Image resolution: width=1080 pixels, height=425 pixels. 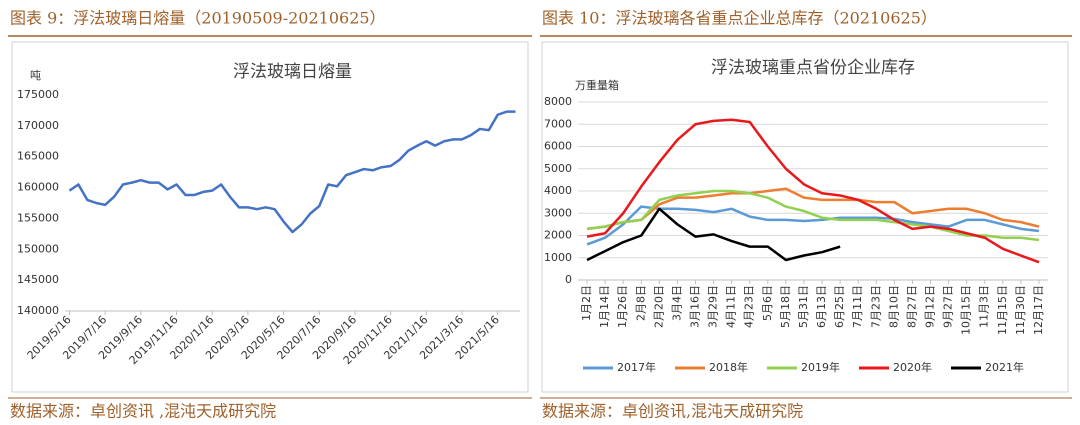 I want to click on x-tick-label: 11月15日, so click(x=1002, y=310).